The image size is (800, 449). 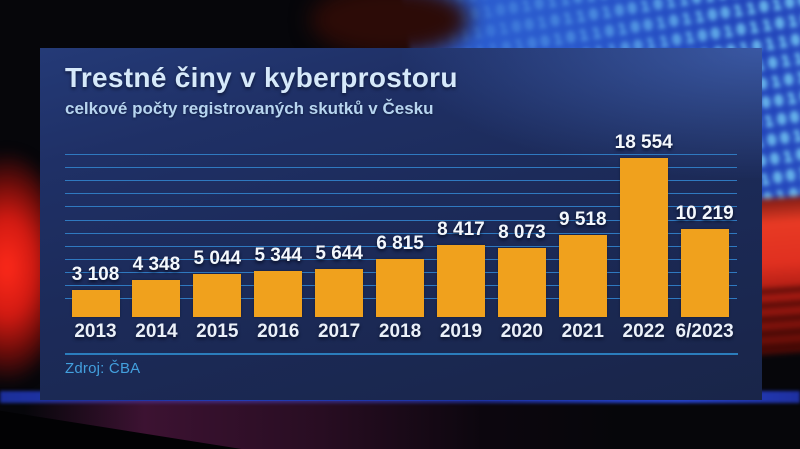 I want to click on value-label-2019: 8 417, so click(x=461, y=229).